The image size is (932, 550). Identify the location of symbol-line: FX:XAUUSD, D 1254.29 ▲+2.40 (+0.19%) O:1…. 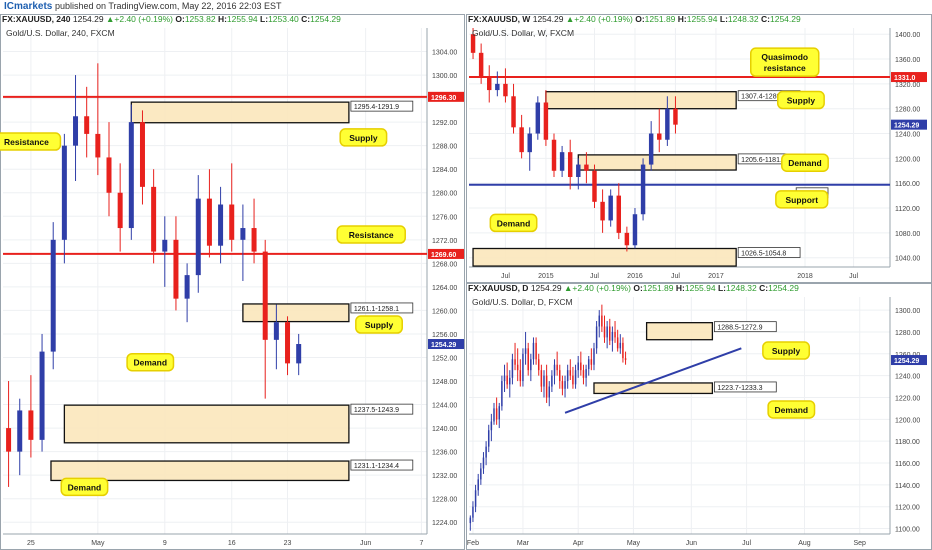
(633, 288).